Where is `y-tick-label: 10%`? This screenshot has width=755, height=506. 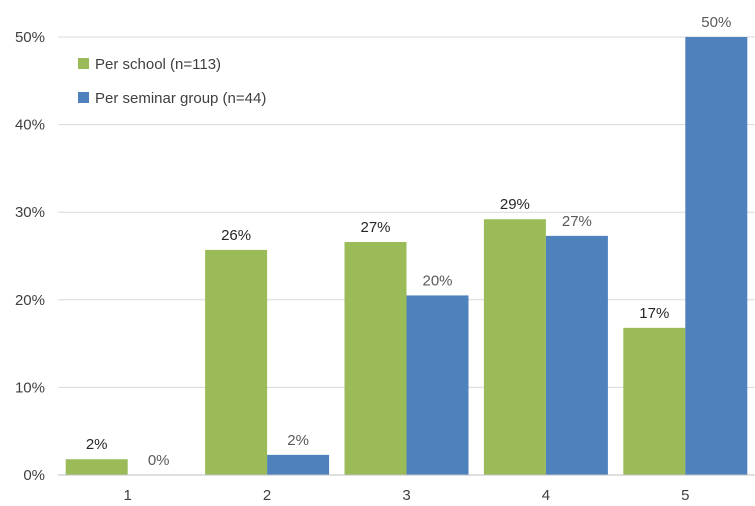 y-tick-label: 10% is located at coordinates (30, 387).